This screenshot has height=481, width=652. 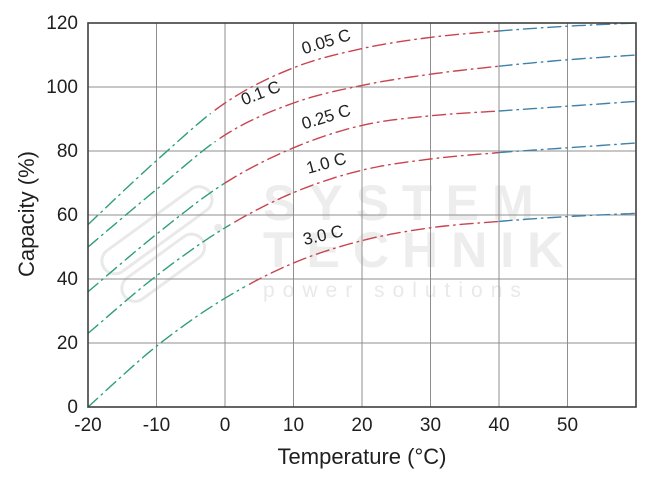 What do you see at coordinates (67, 151) in the screenshot?
I see `y-tick-label: 80` at bounding box center [67, 151].